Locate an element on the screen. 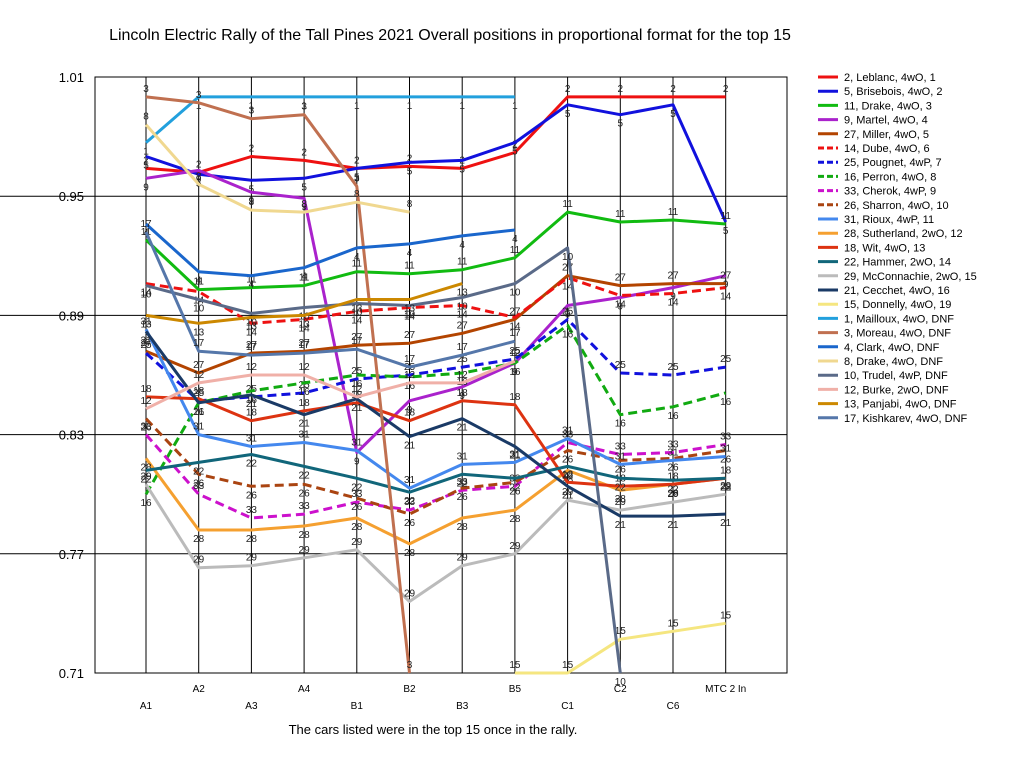  series-27: 27 27 27 27 27 27 27 27 27 27 27 27 is located at coordinates (436, 319).